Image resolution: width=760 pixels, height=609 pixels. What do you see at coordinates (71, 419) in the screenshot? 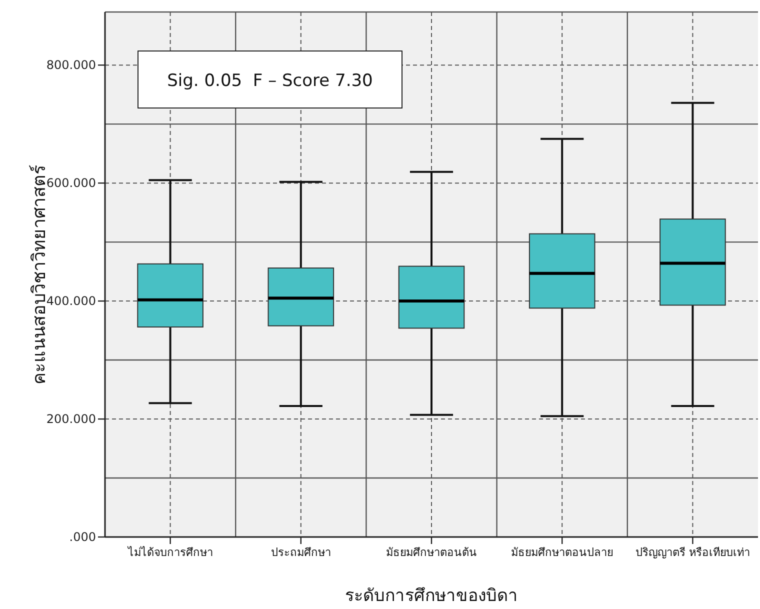
I see `y-tick-label: 200.000` at bounding box center [71, 419].